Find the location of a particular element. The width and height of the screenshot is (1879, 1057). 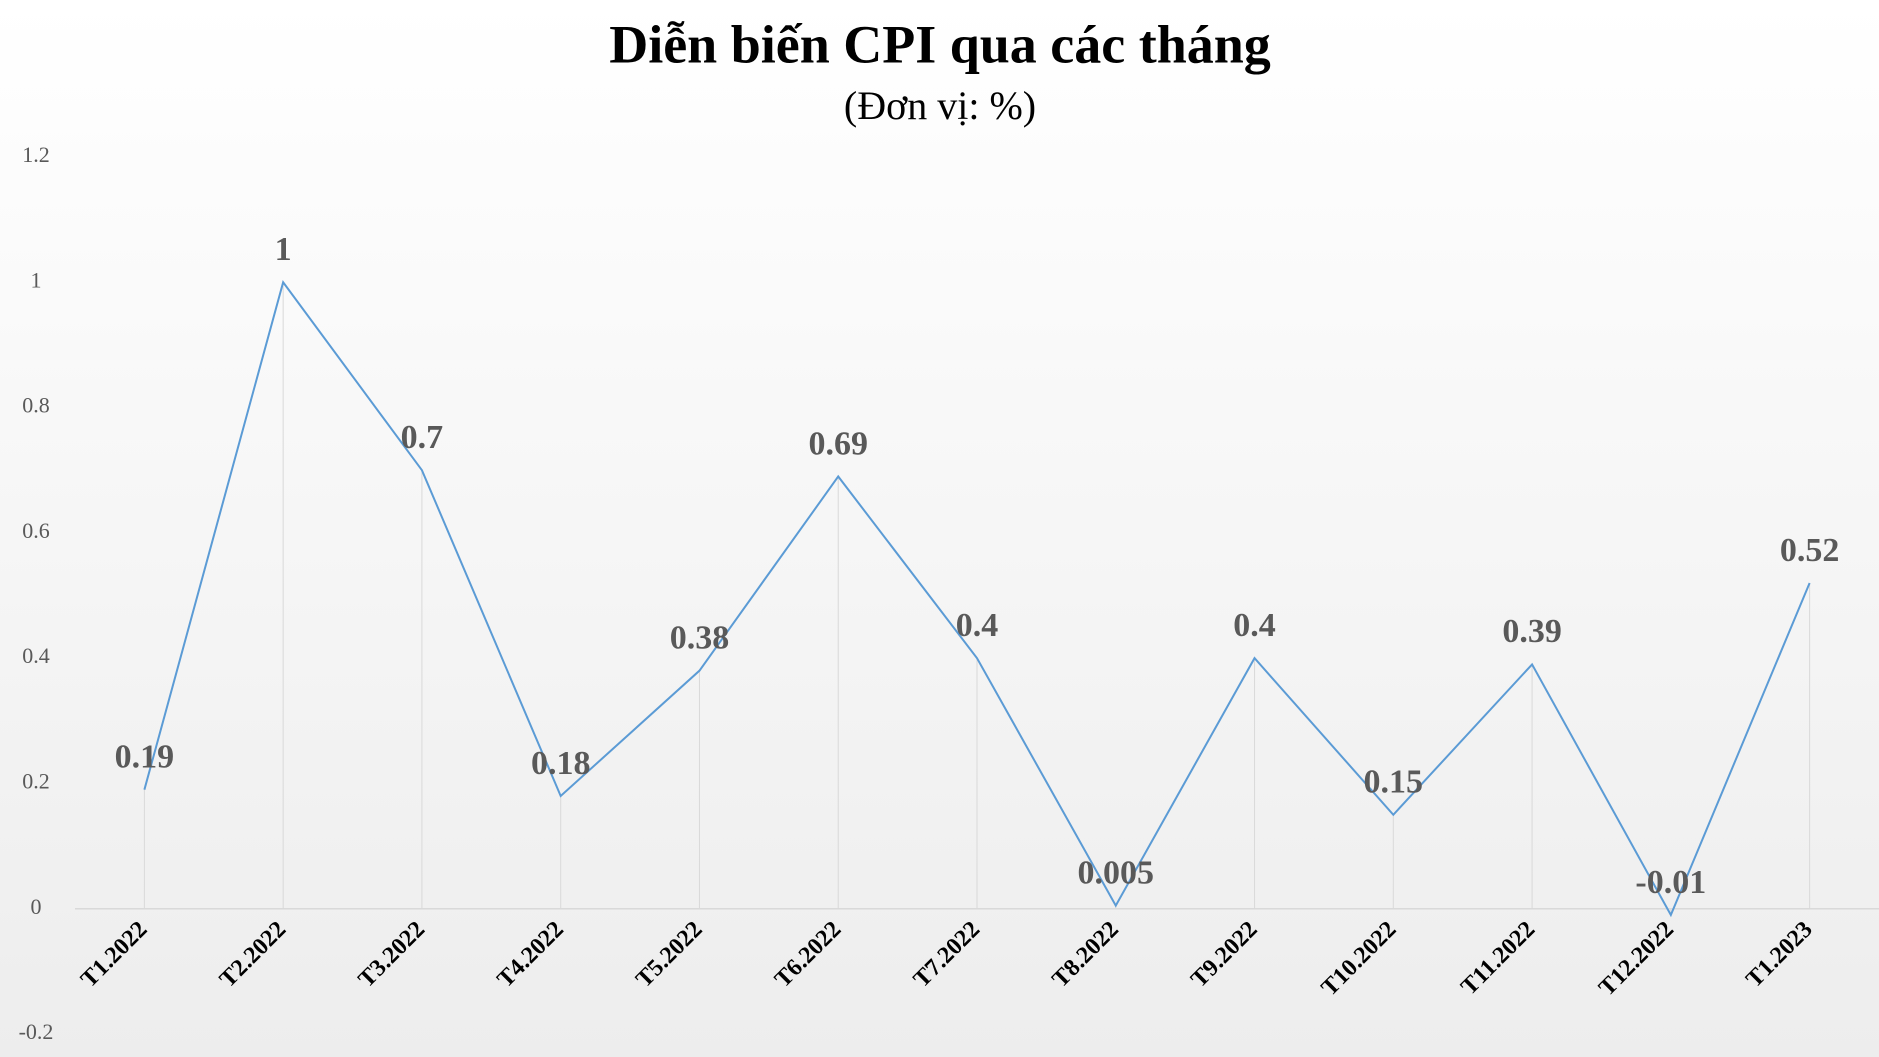

data-label: 0.18 is located at coordinates (561, 763).